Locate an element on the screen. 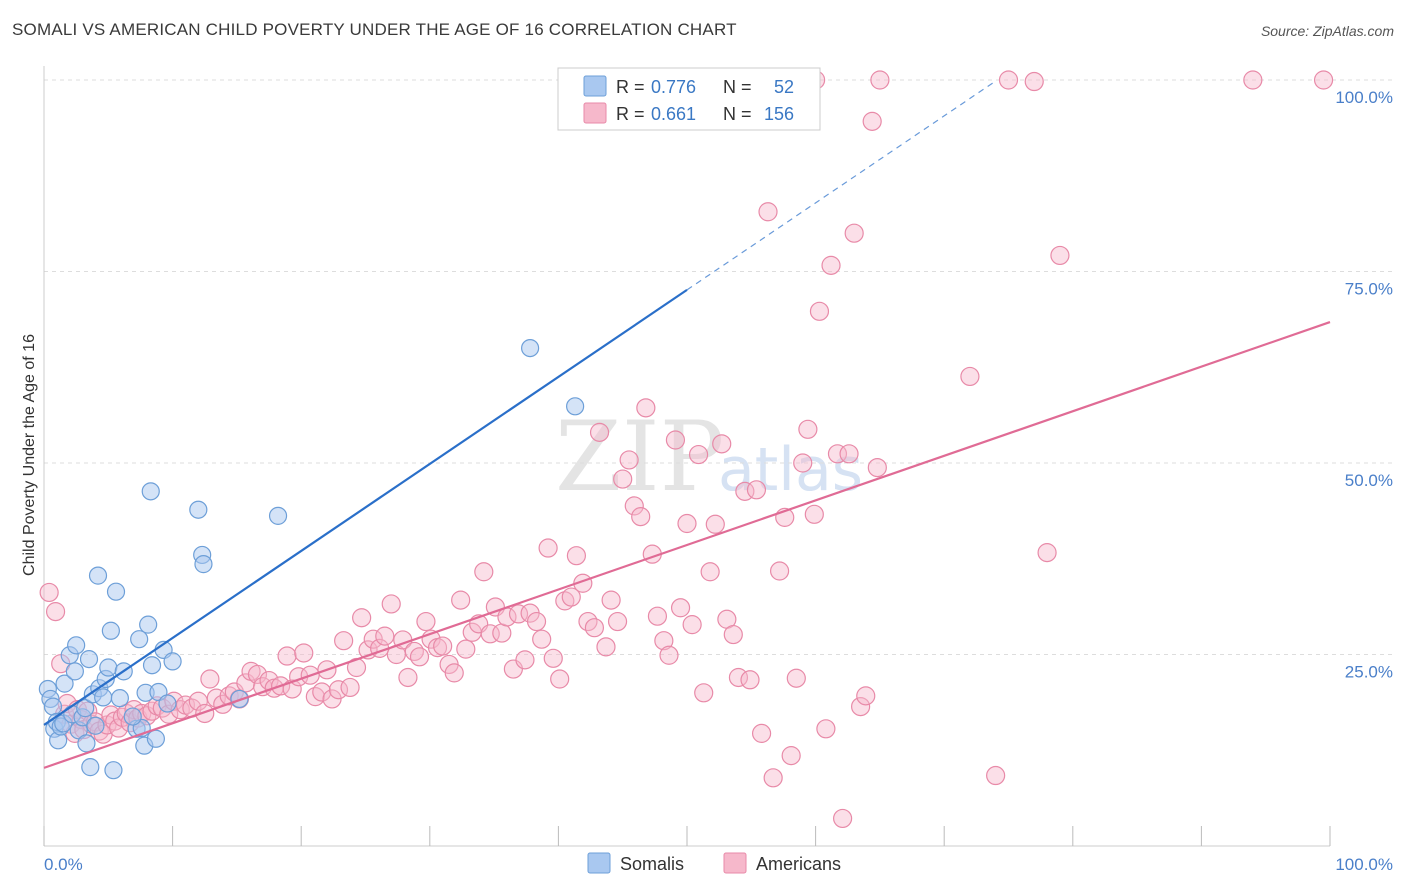 This screenshot has width=1406, height=892. x-tick-label-max: 100.0% is located at coordinates (1364, 864).